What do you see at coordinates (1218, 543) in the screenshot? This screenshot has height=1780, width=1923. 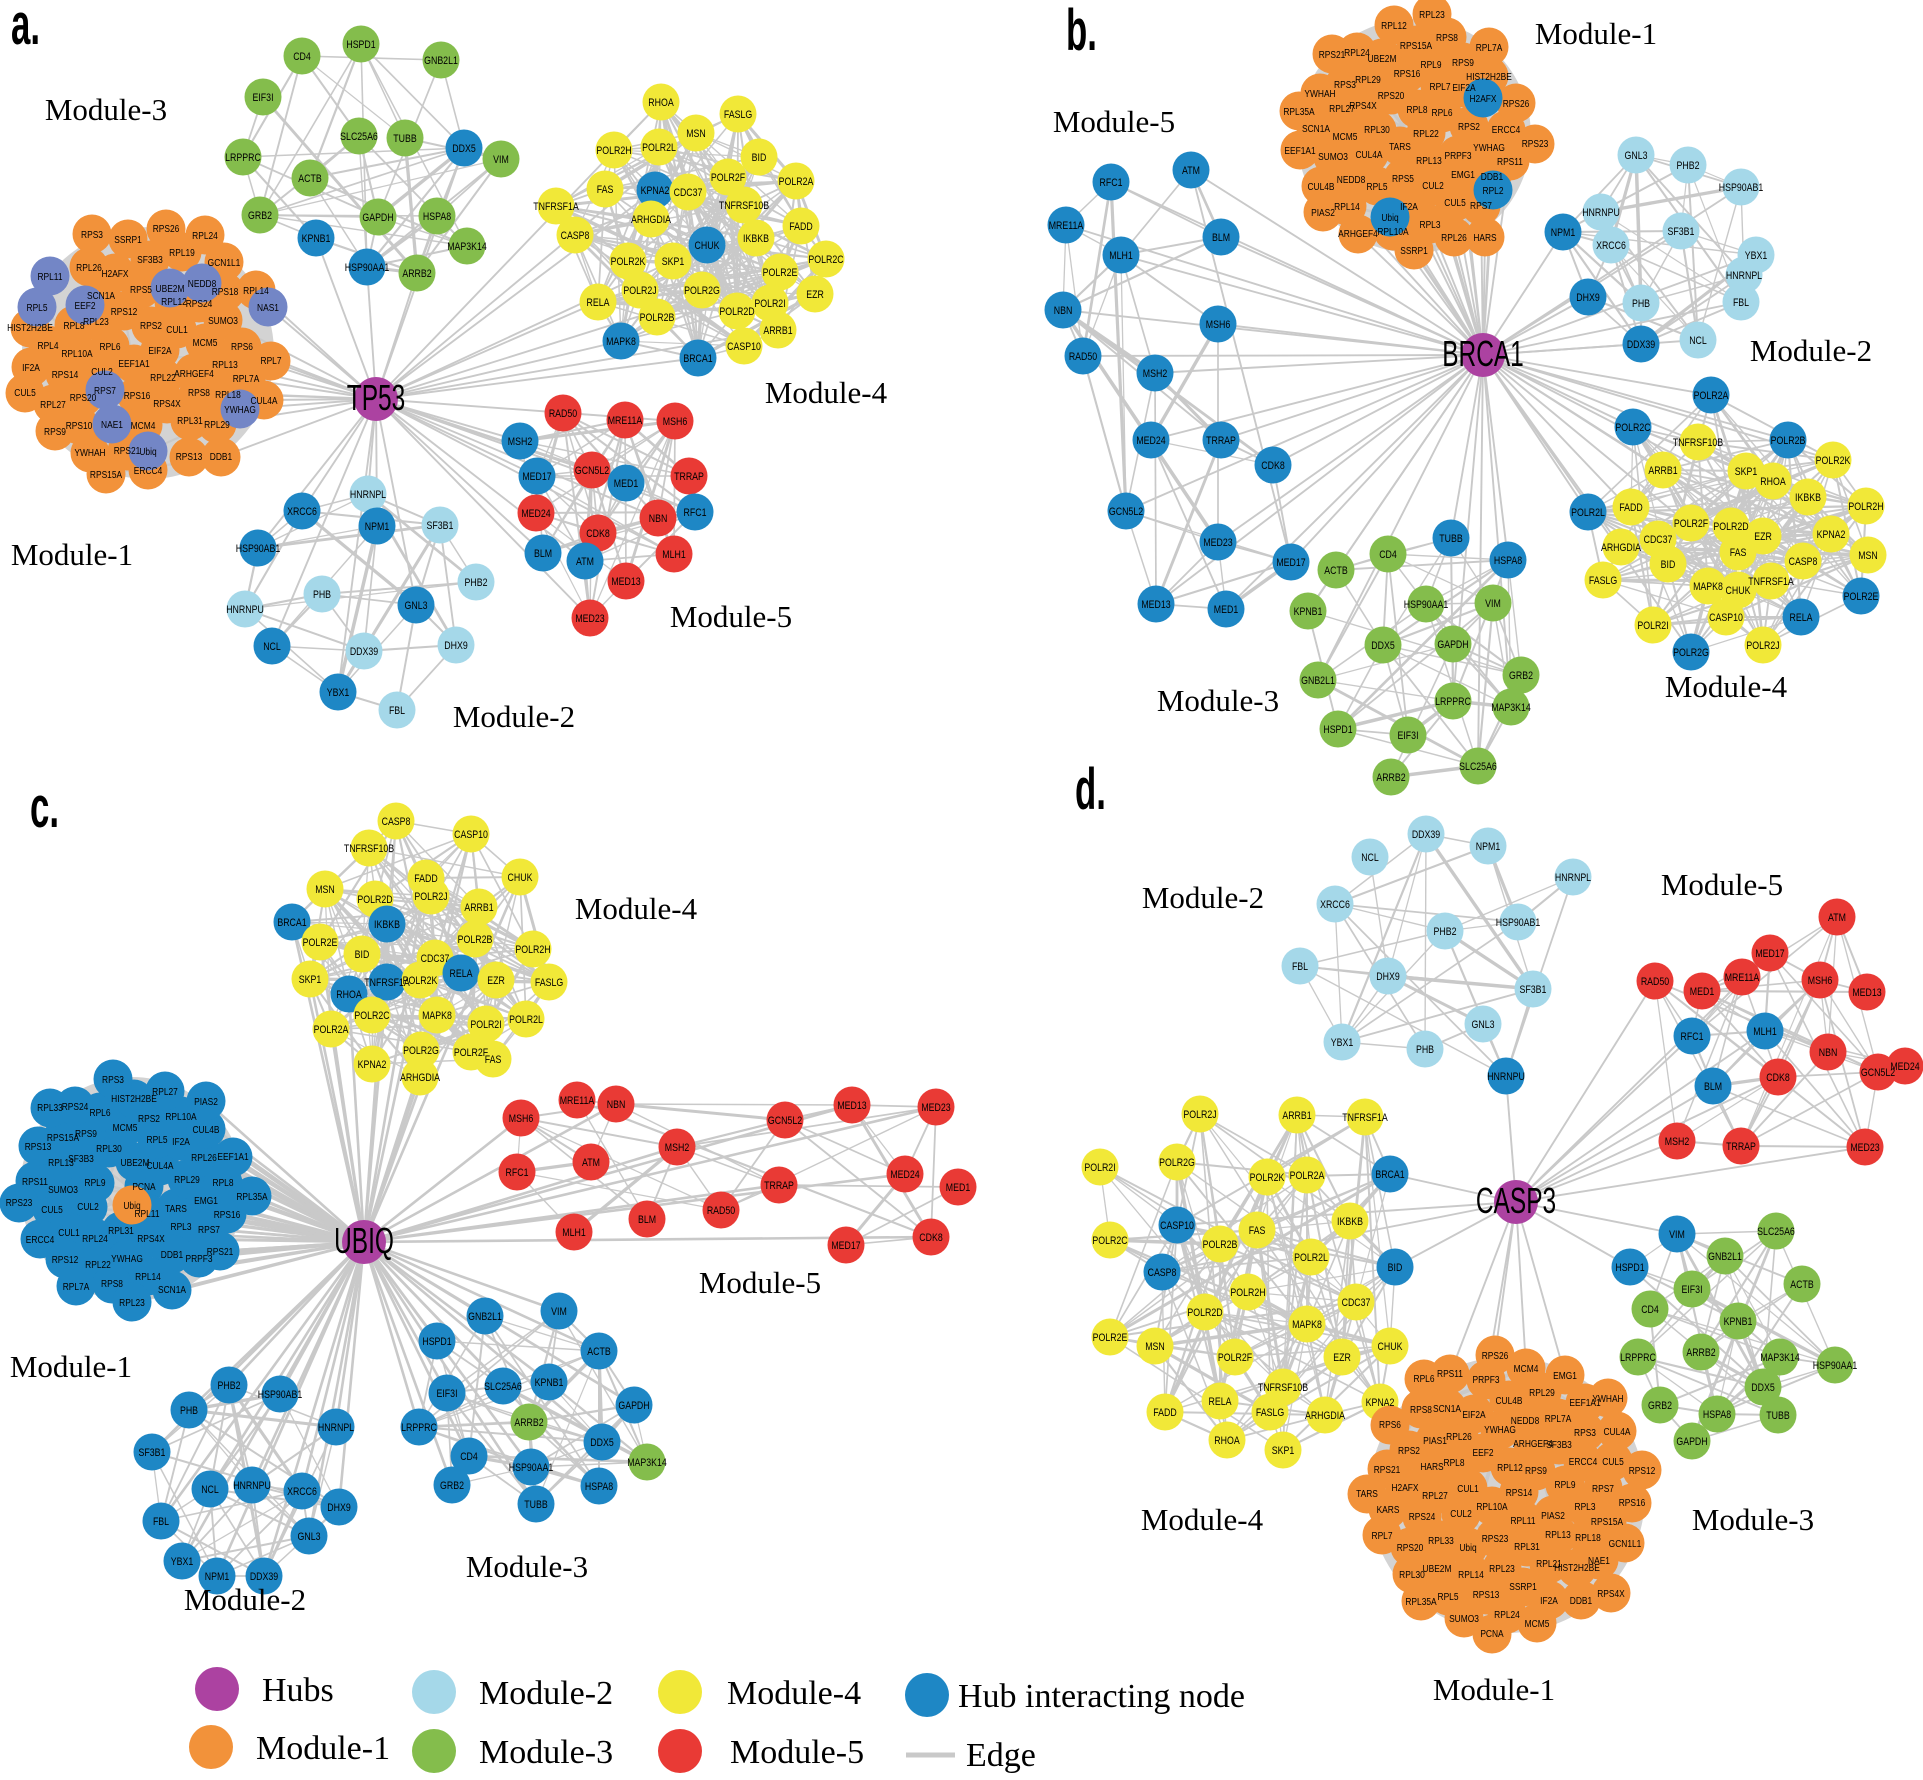 I see `svg-text: MED23` at bounding box center [1218, 543].